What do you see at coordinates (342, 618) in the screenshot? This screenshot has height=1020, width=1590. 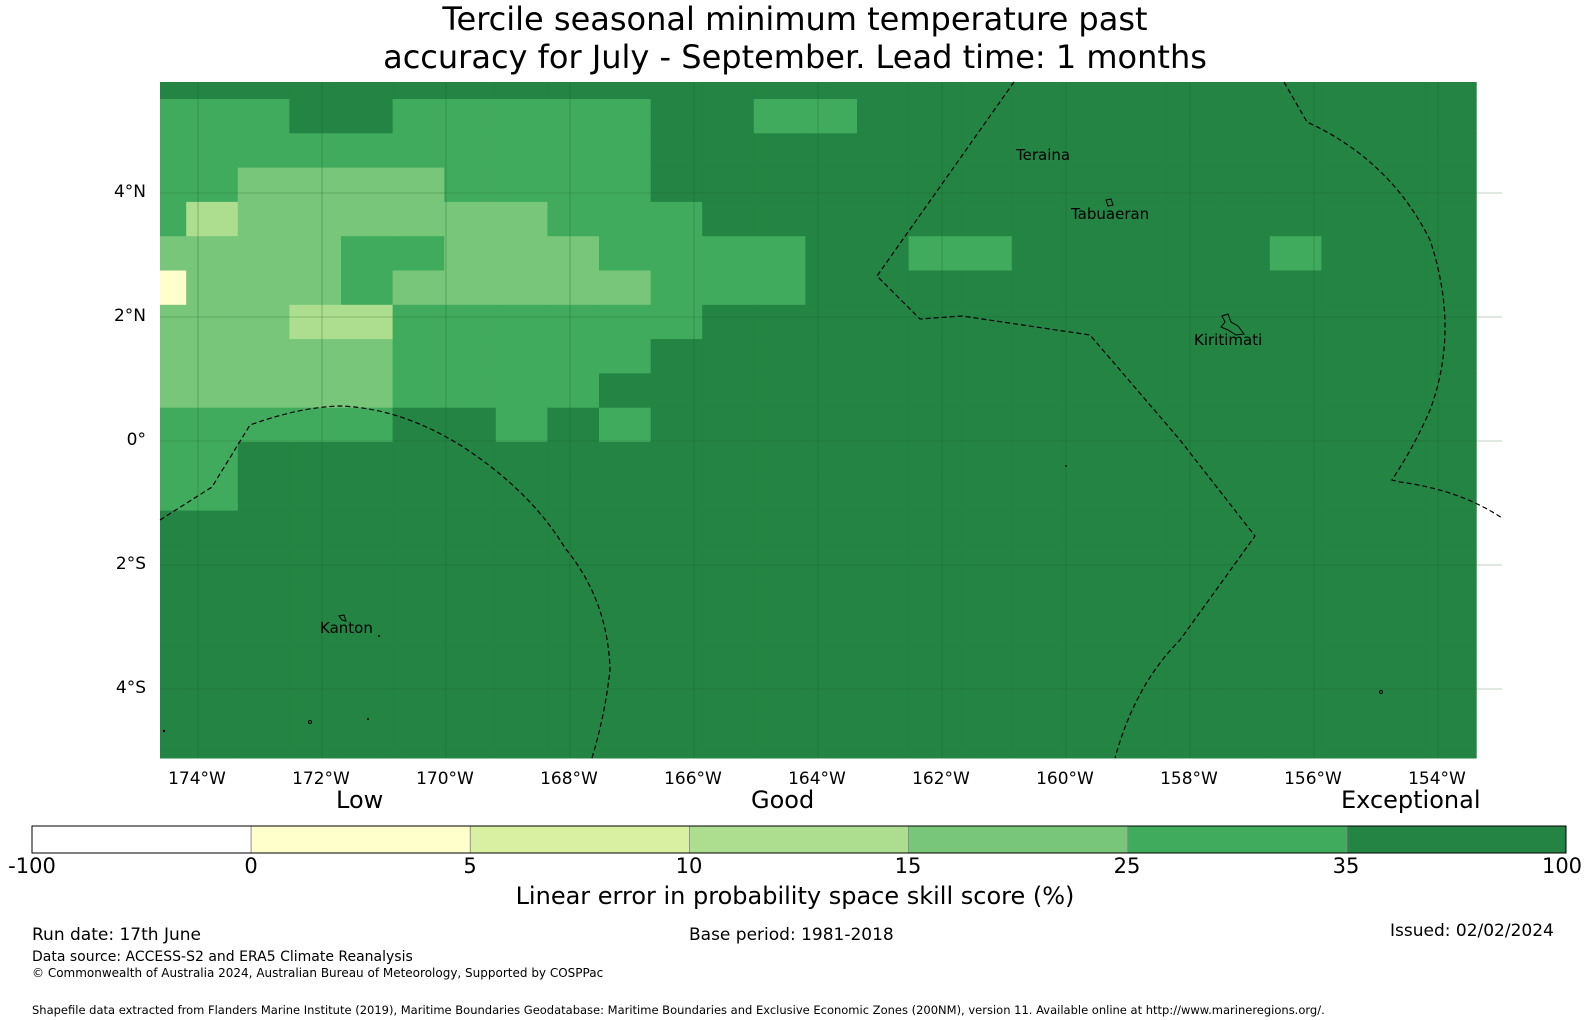 I see `island-kanton-outline` at bounding box center [342, 618].